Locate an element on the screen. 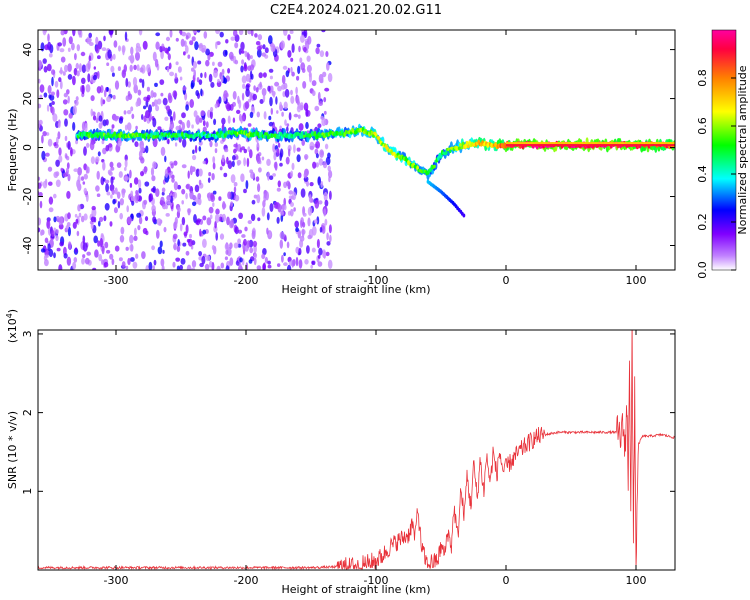 This screenshot has width=750, height=600. x-tick-label: 0 is located at coordinates (506, 280).